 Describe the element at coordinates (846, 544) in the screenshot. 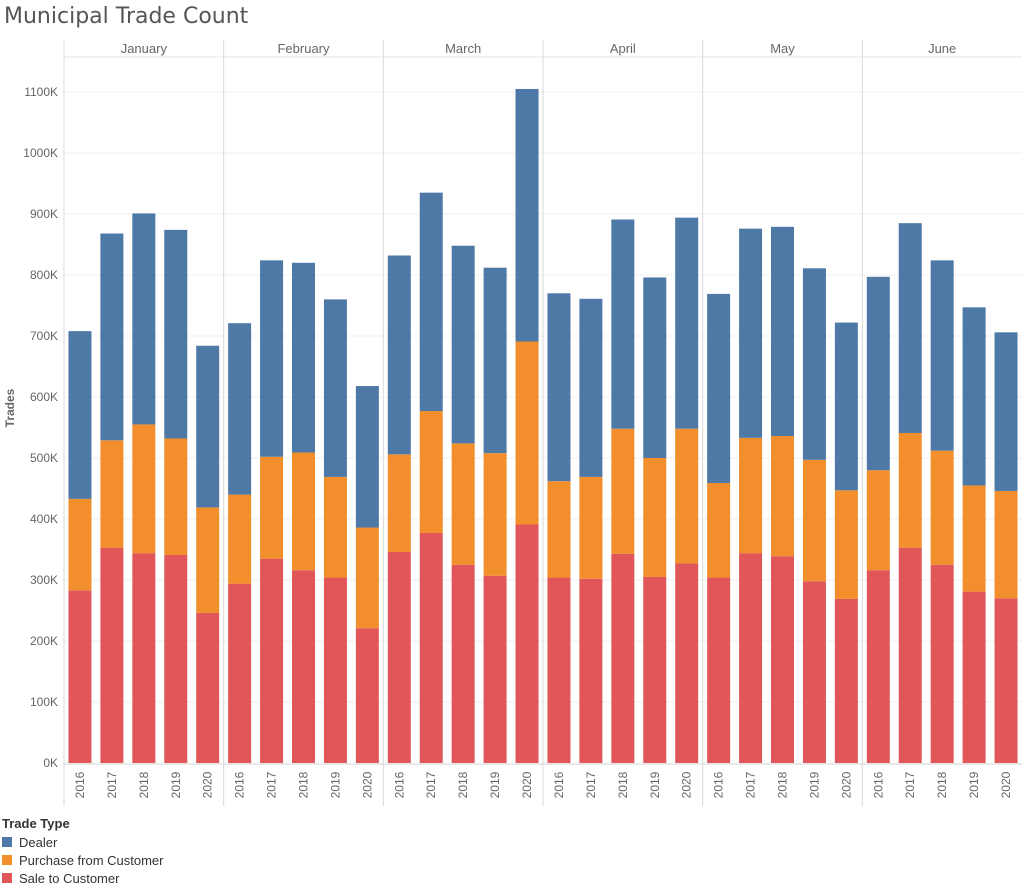

I see `bar-may-2020-purchase-from-customer` at that location.